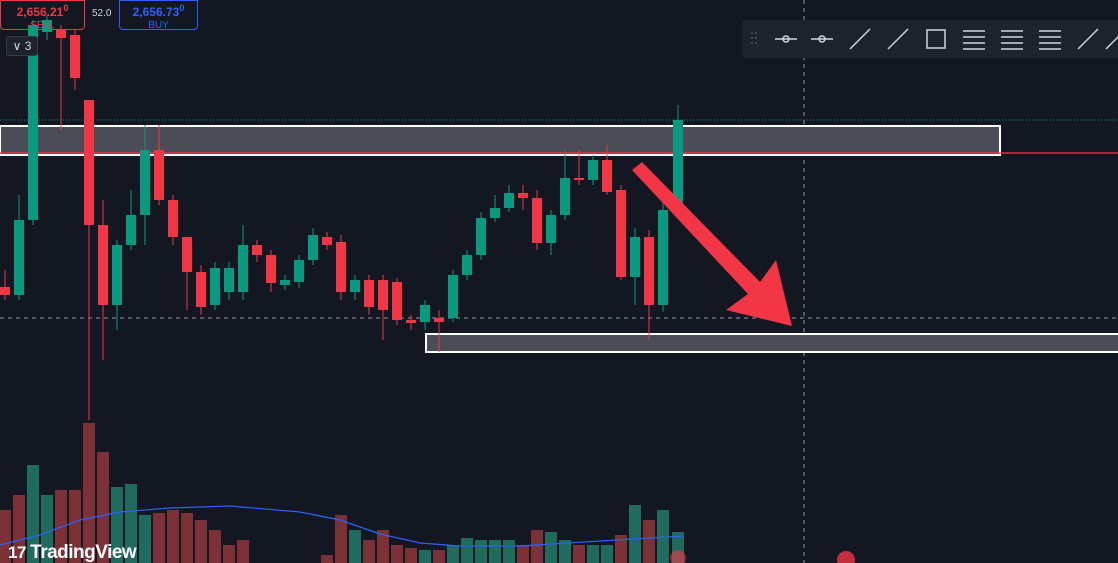  I want to click on layers-count: 3, so click(28, 46).